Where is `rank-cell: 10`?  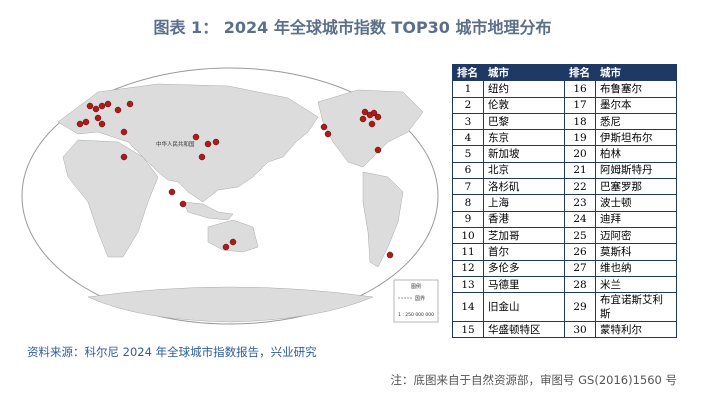 rank-cell: 10 is located at coordinates (468, 235).